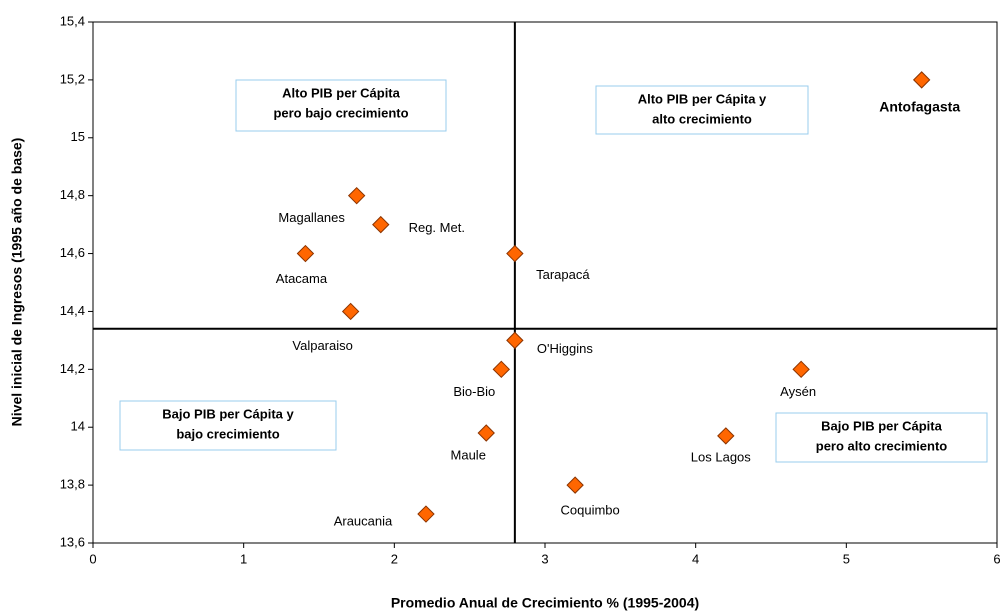 Image resolution: width=1000 pixels, height=615 pixels. Describe the element at coordinates (72, 541) in the screenshot. I see `y-tick-label: 13,6` at that location.